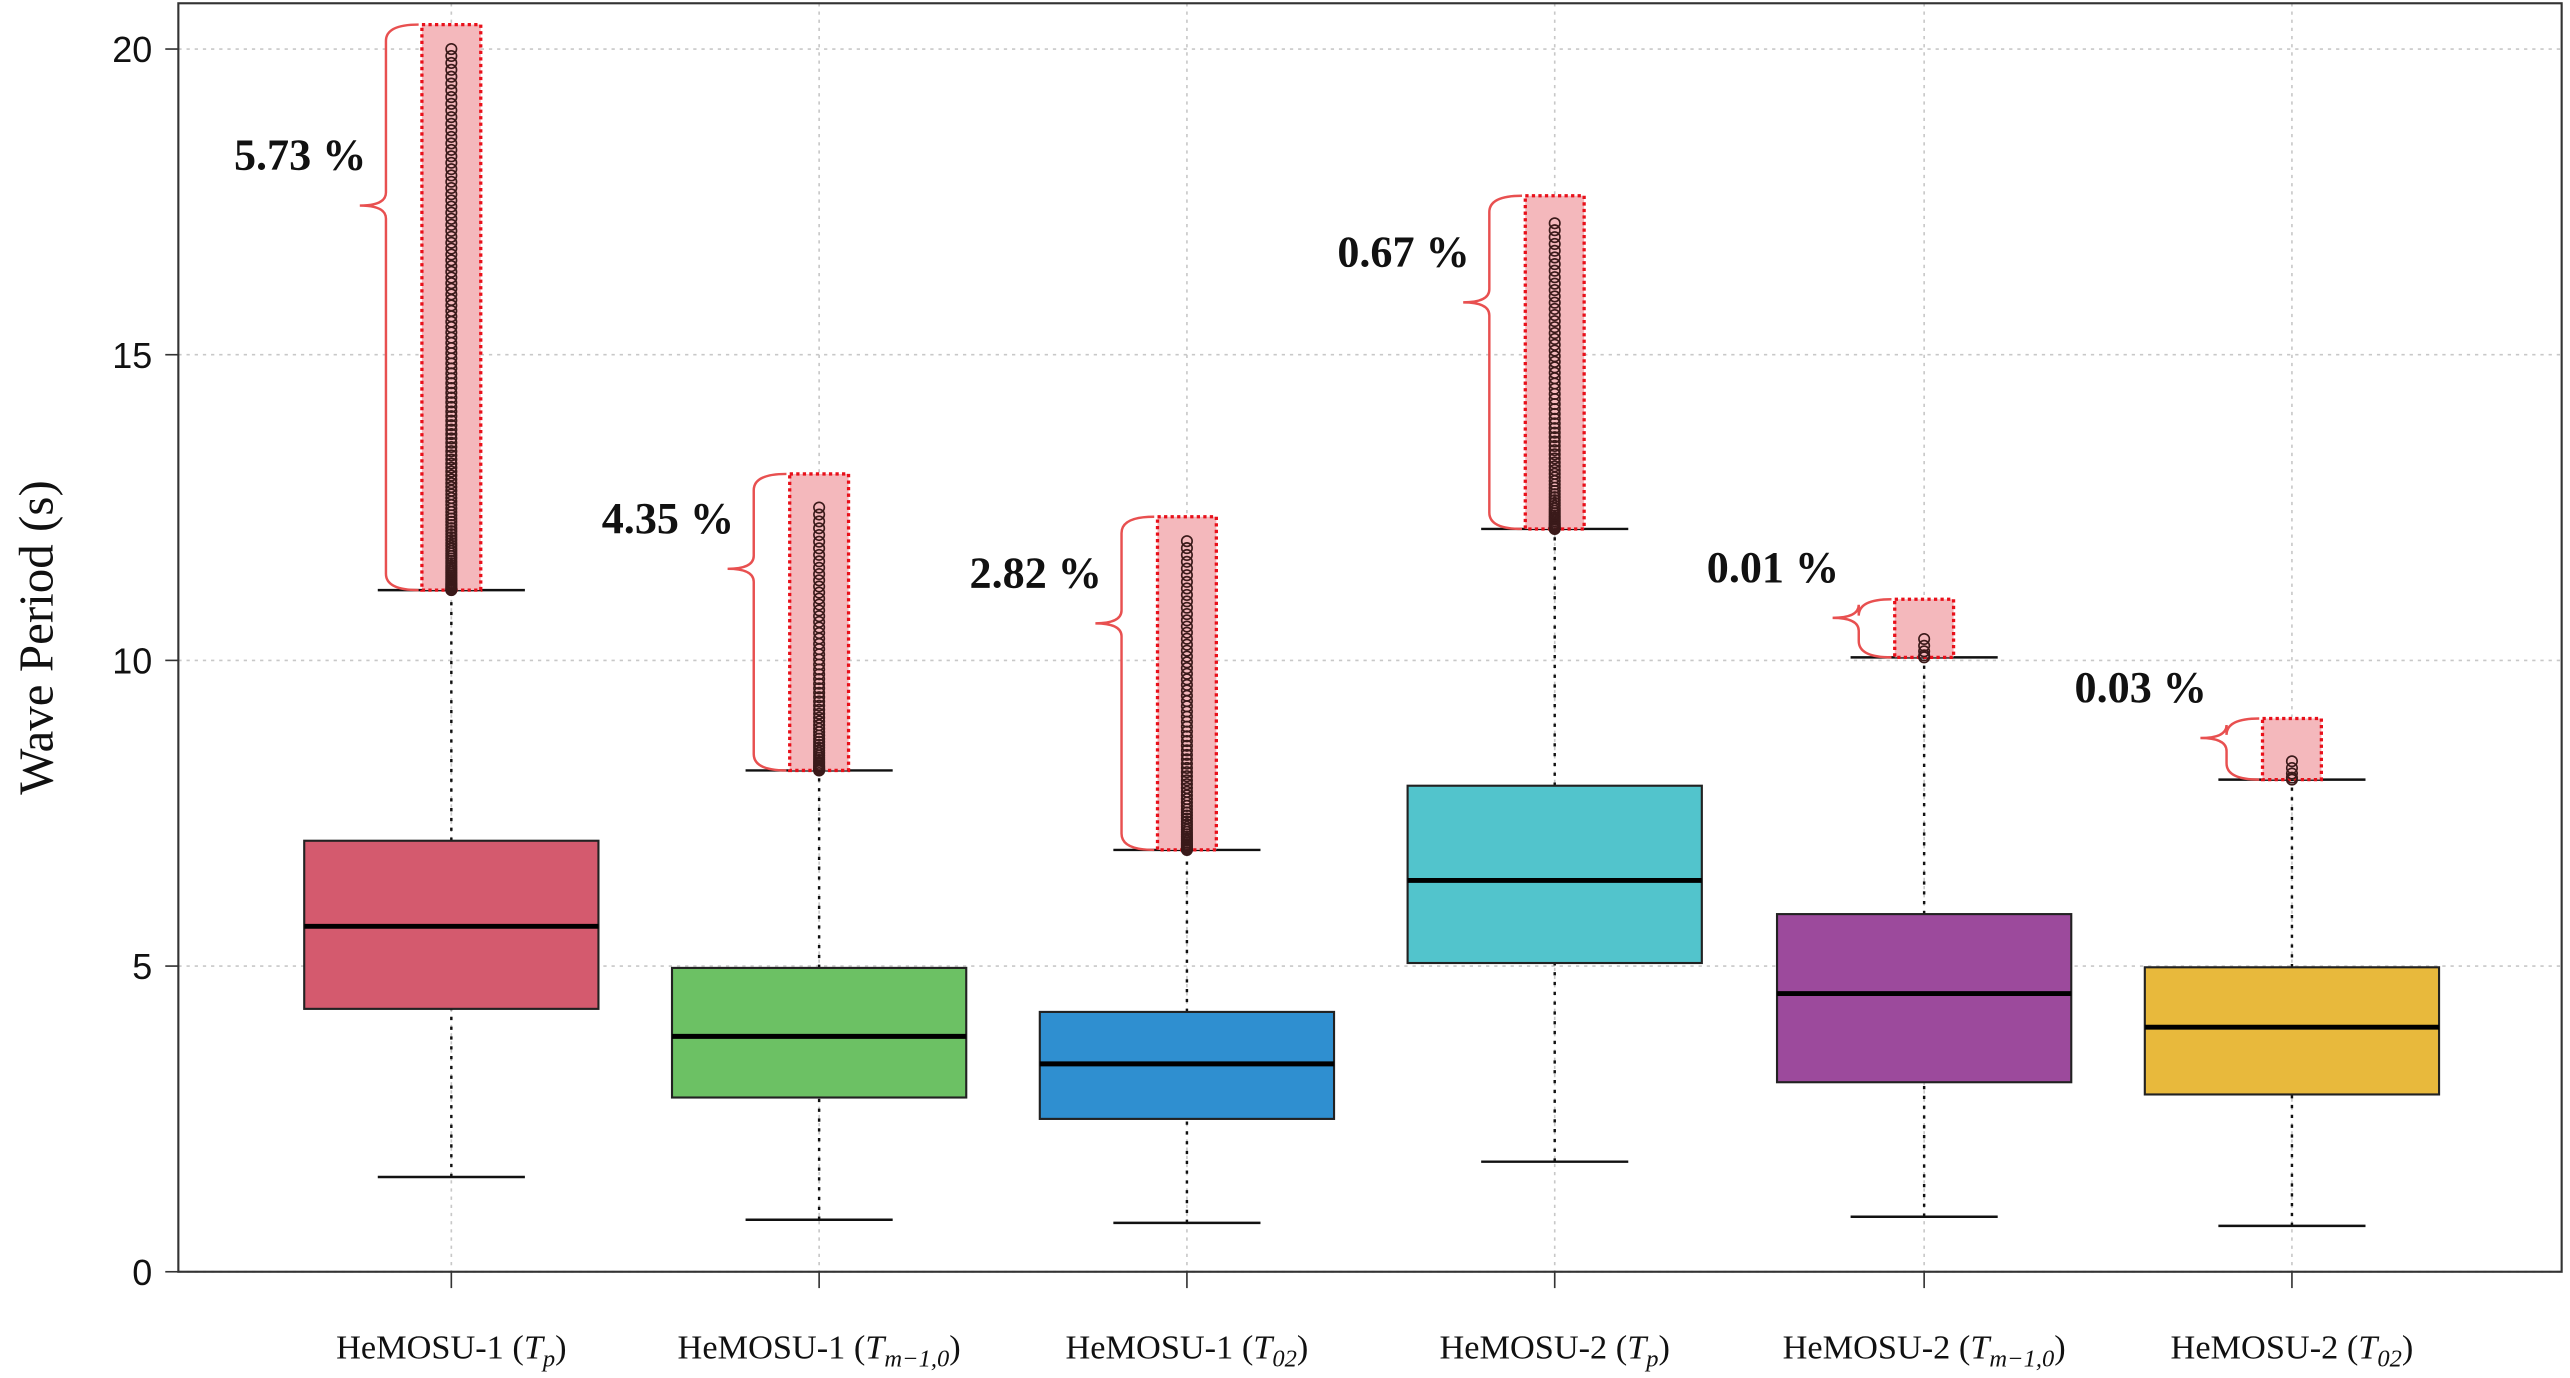 The width and height of the screenshot is (2570, 1378). What do you see at coordinates (1533, 1347) in the screenshot?
I see `x-tick-label-part: HeMOSU-2 (` at bounding box center [1533, 1347].